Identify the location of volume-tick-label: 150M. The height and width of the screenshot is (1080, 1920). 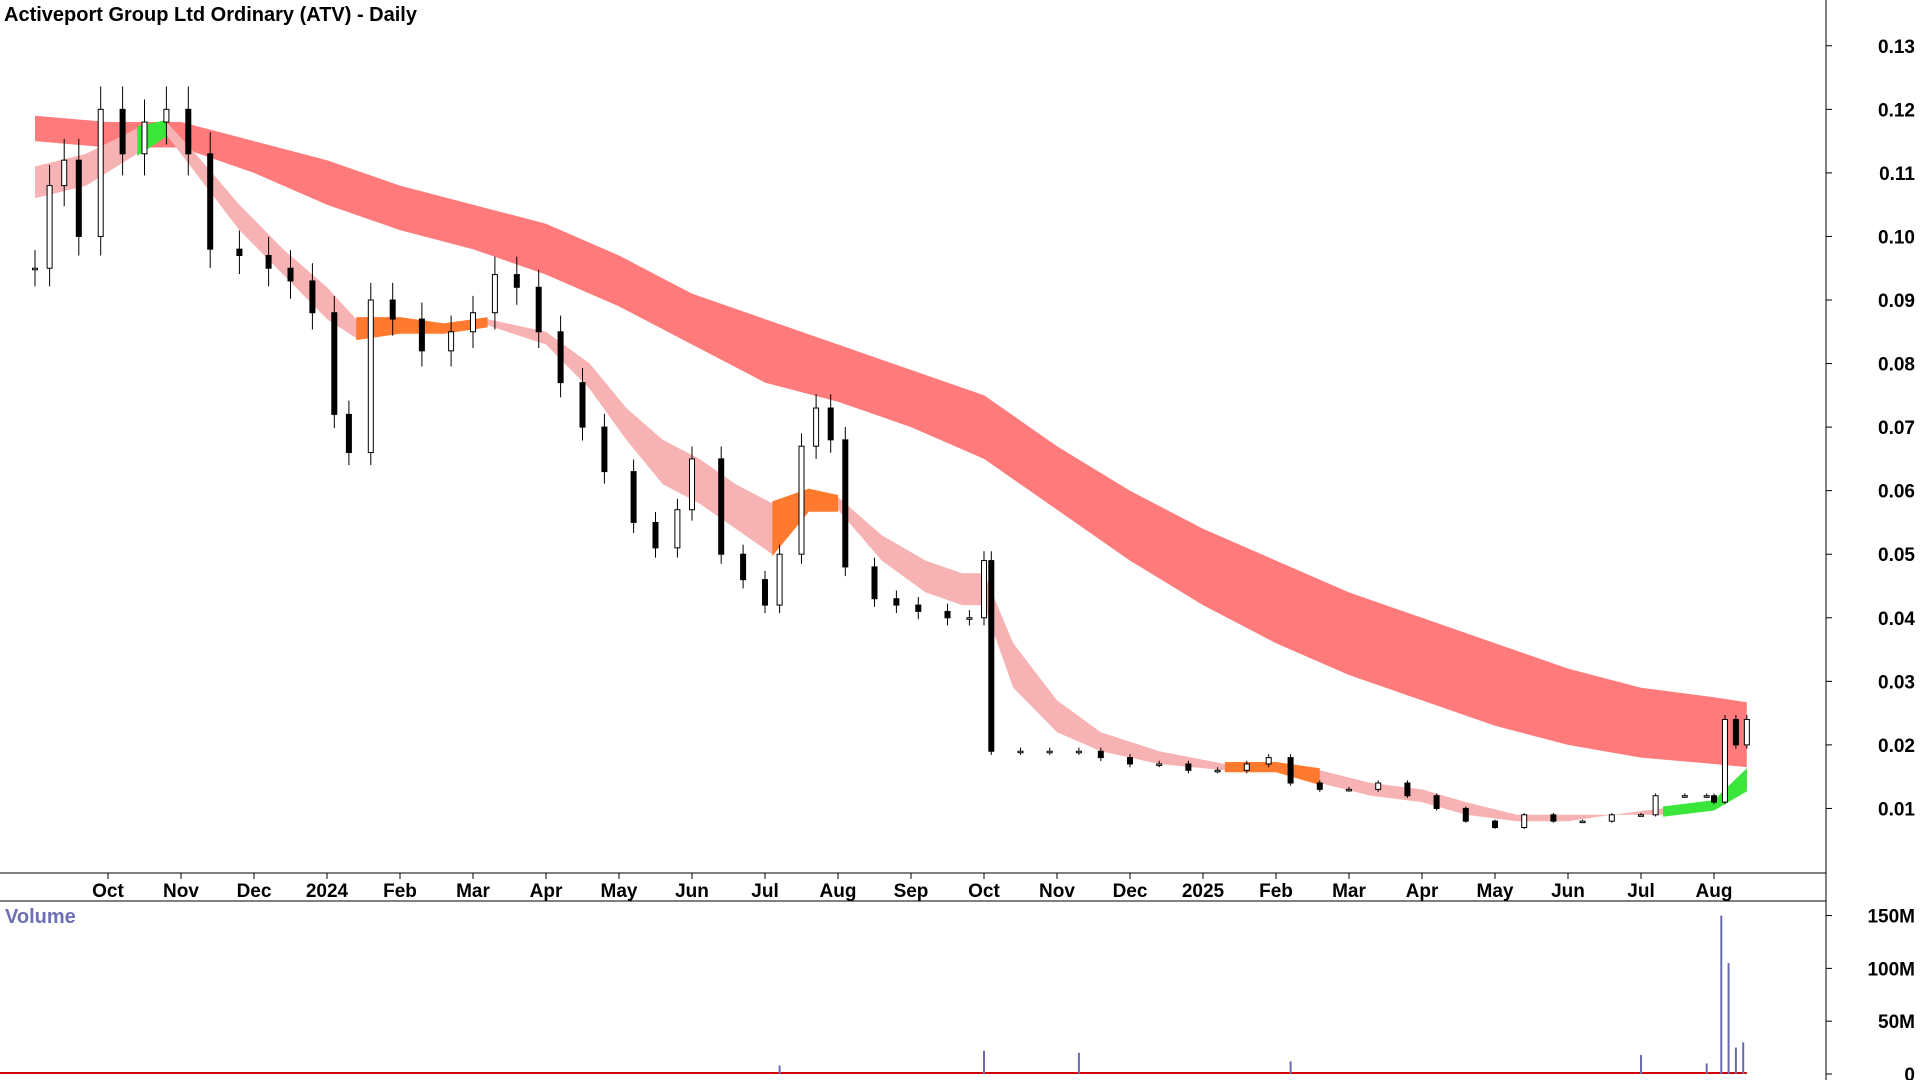
(1891, 917).